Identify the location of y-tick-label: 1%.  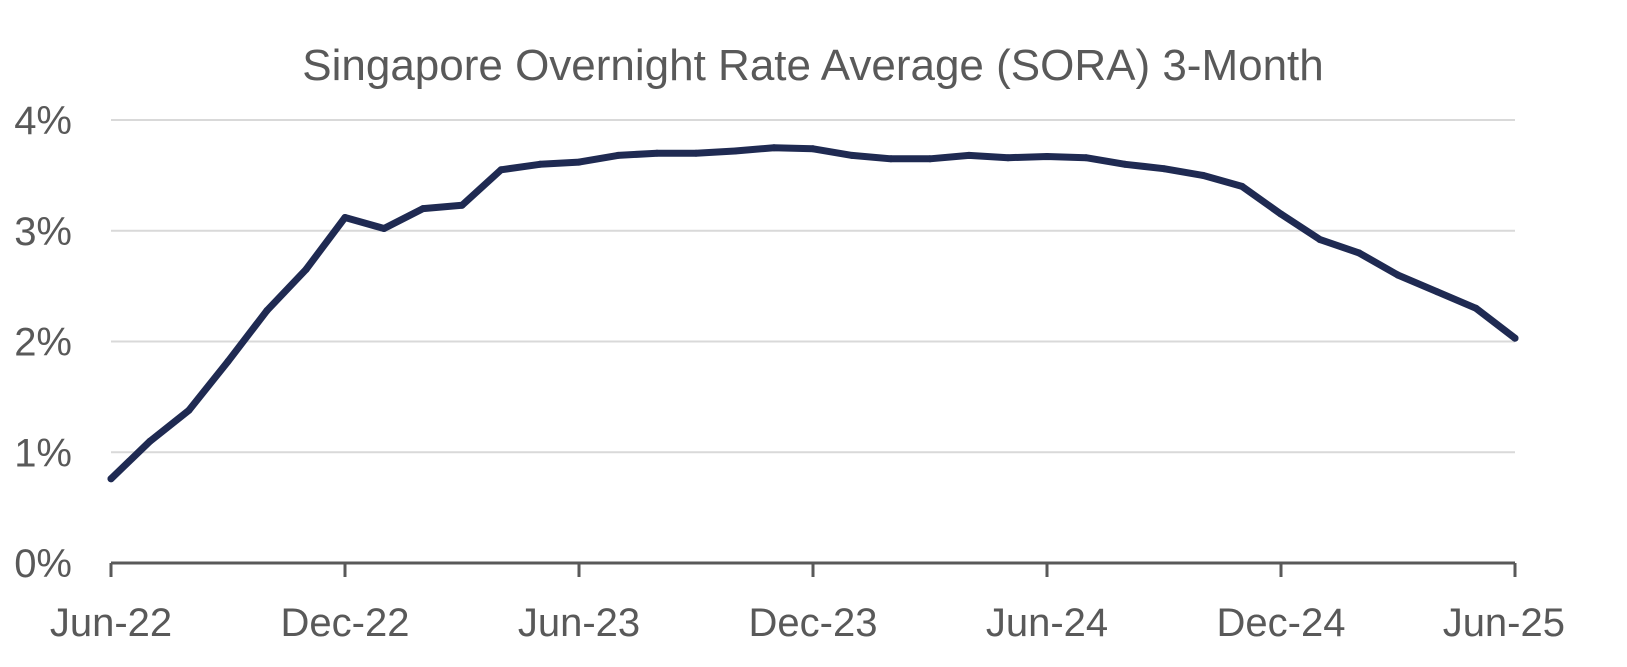
(43, 453).